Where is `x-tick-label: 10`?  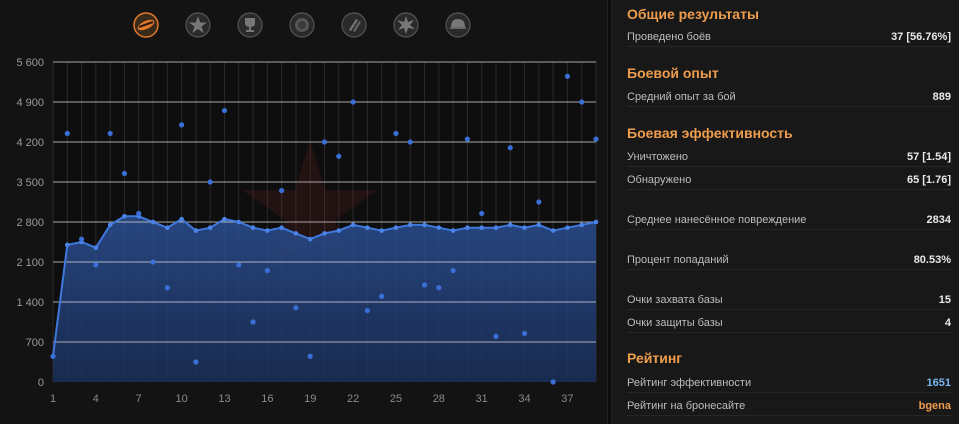 x-tick-label: 10 is located at coordinates (181, 399).